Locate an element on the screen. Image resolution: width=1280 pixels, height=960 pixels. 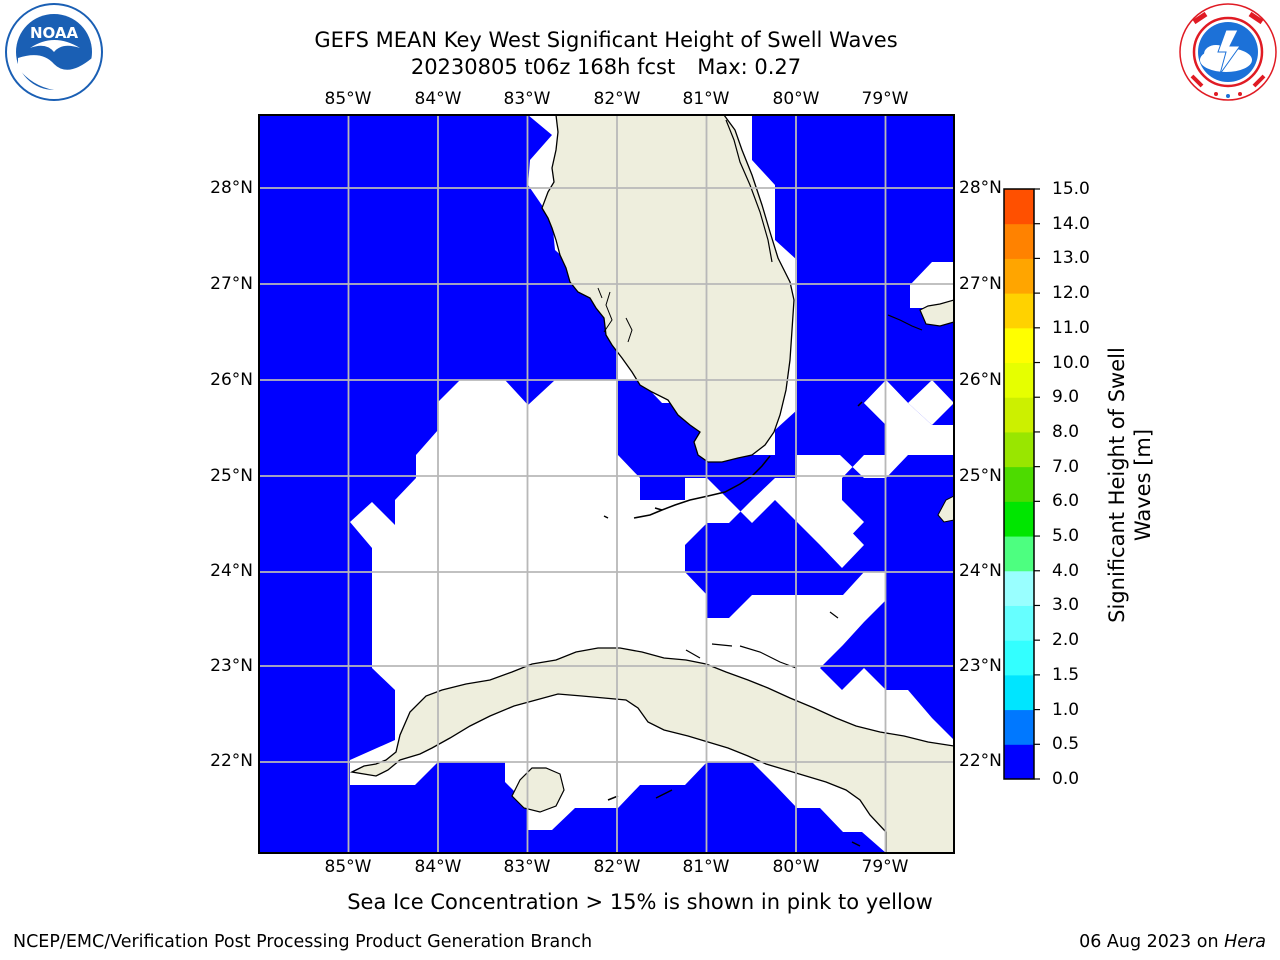
lat-label-right: 24°N is located at coordinates (980, 571).